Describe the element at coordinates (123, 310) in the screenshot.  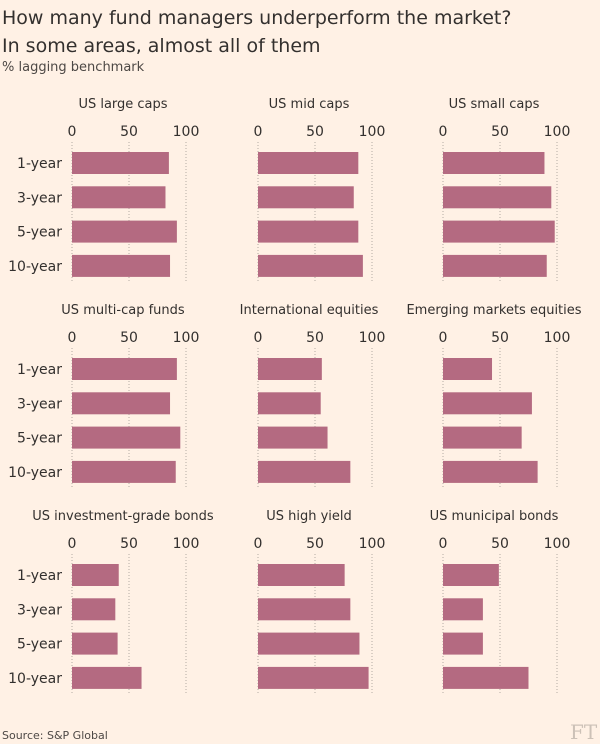
I see `panel-title: US multi-cap funds` at that location.